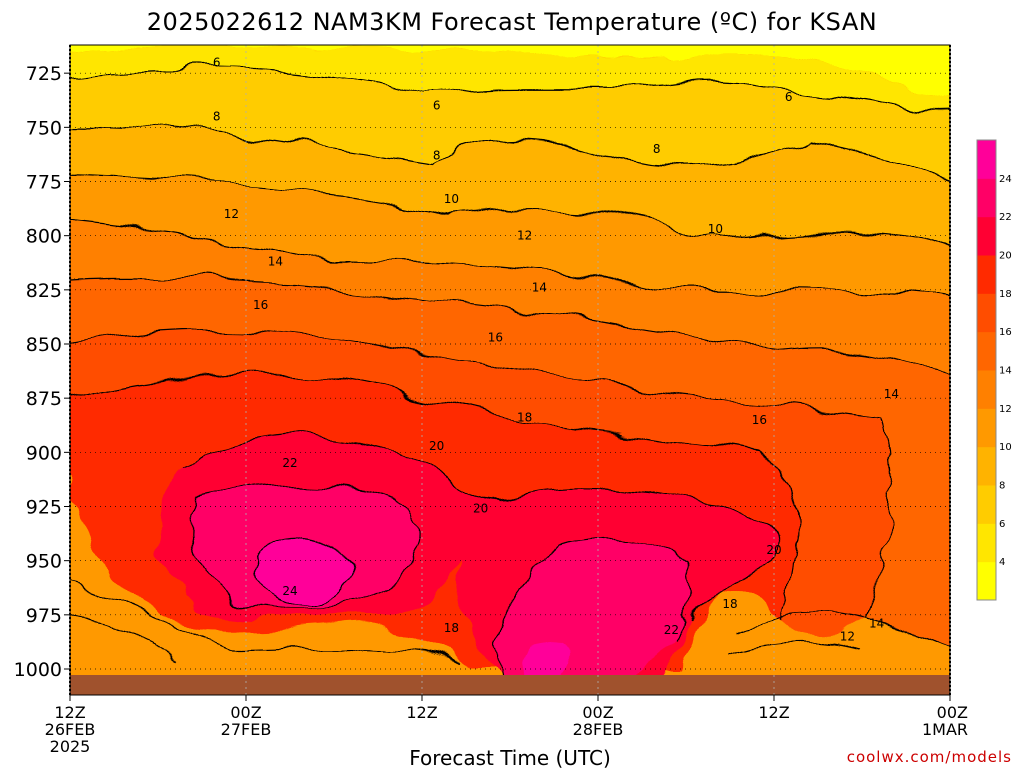 The height and width of the screenshot is (768, 1024). I want to click on colorbar: 4 6 8 10 12 14 16 18 20 22 24, so click(994, 370).